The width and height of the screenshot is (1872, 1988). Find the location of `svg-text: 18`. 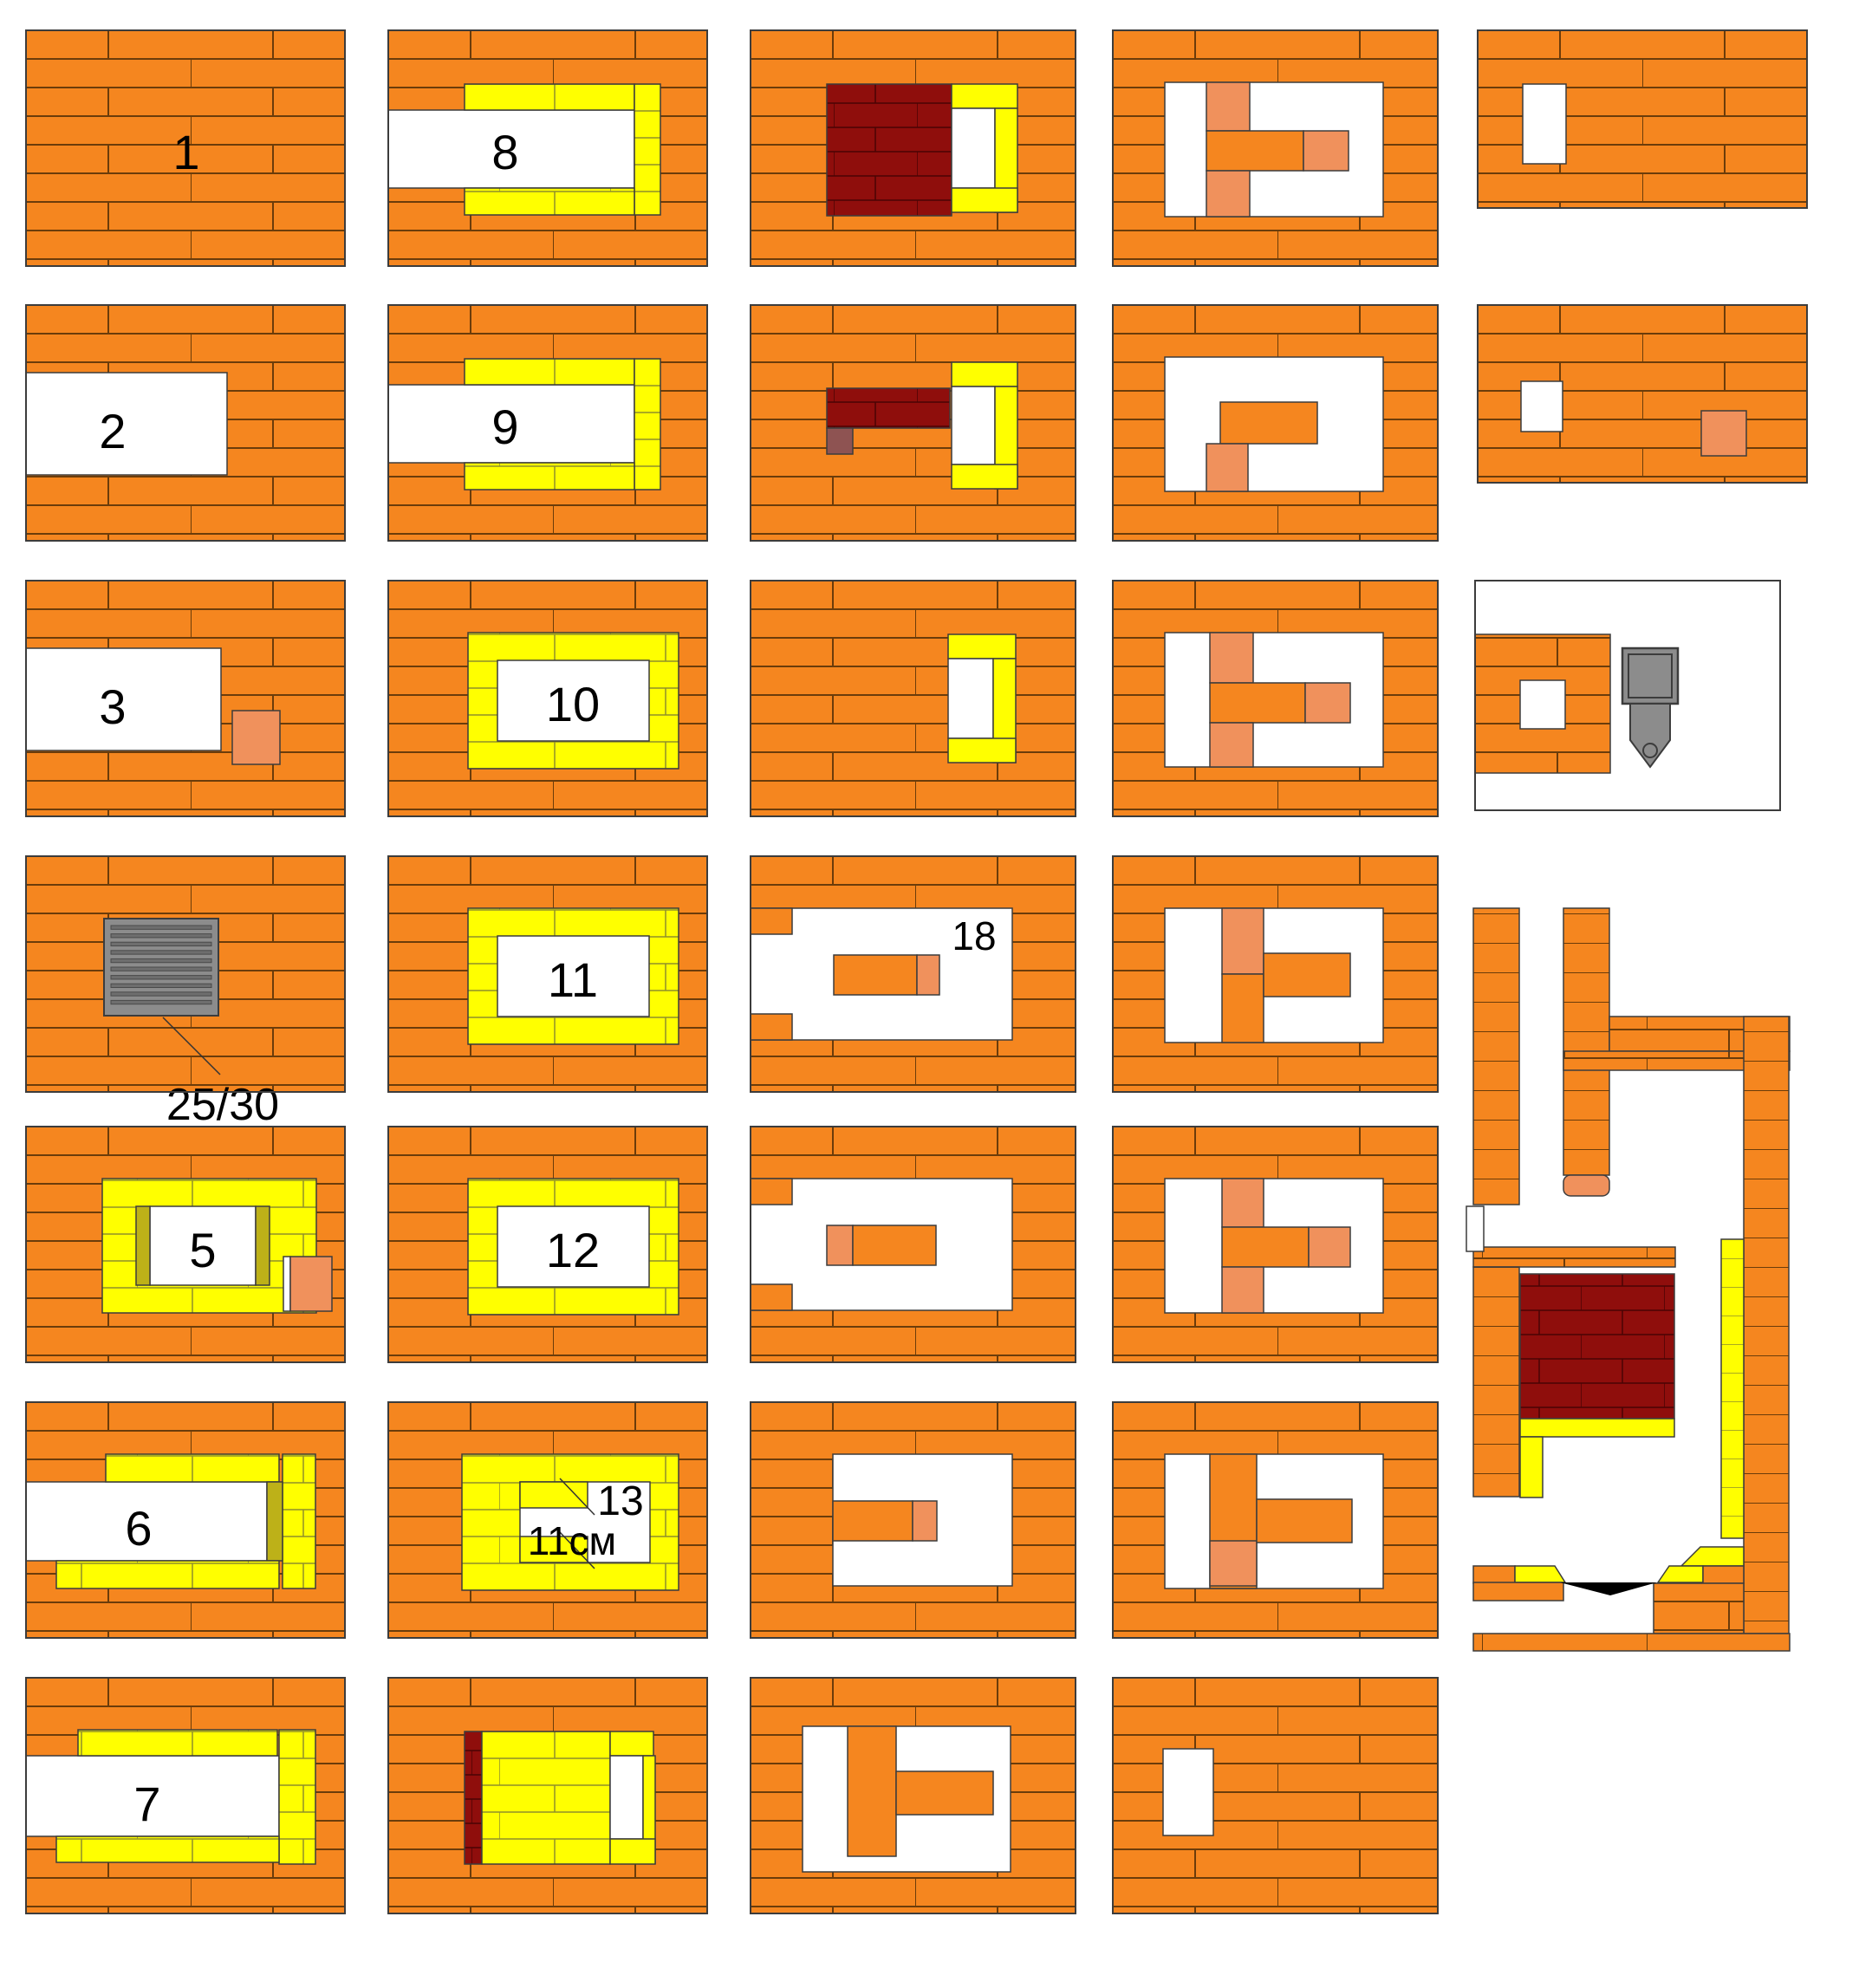

svg-text: 18 is located at coordinates (974, 935).